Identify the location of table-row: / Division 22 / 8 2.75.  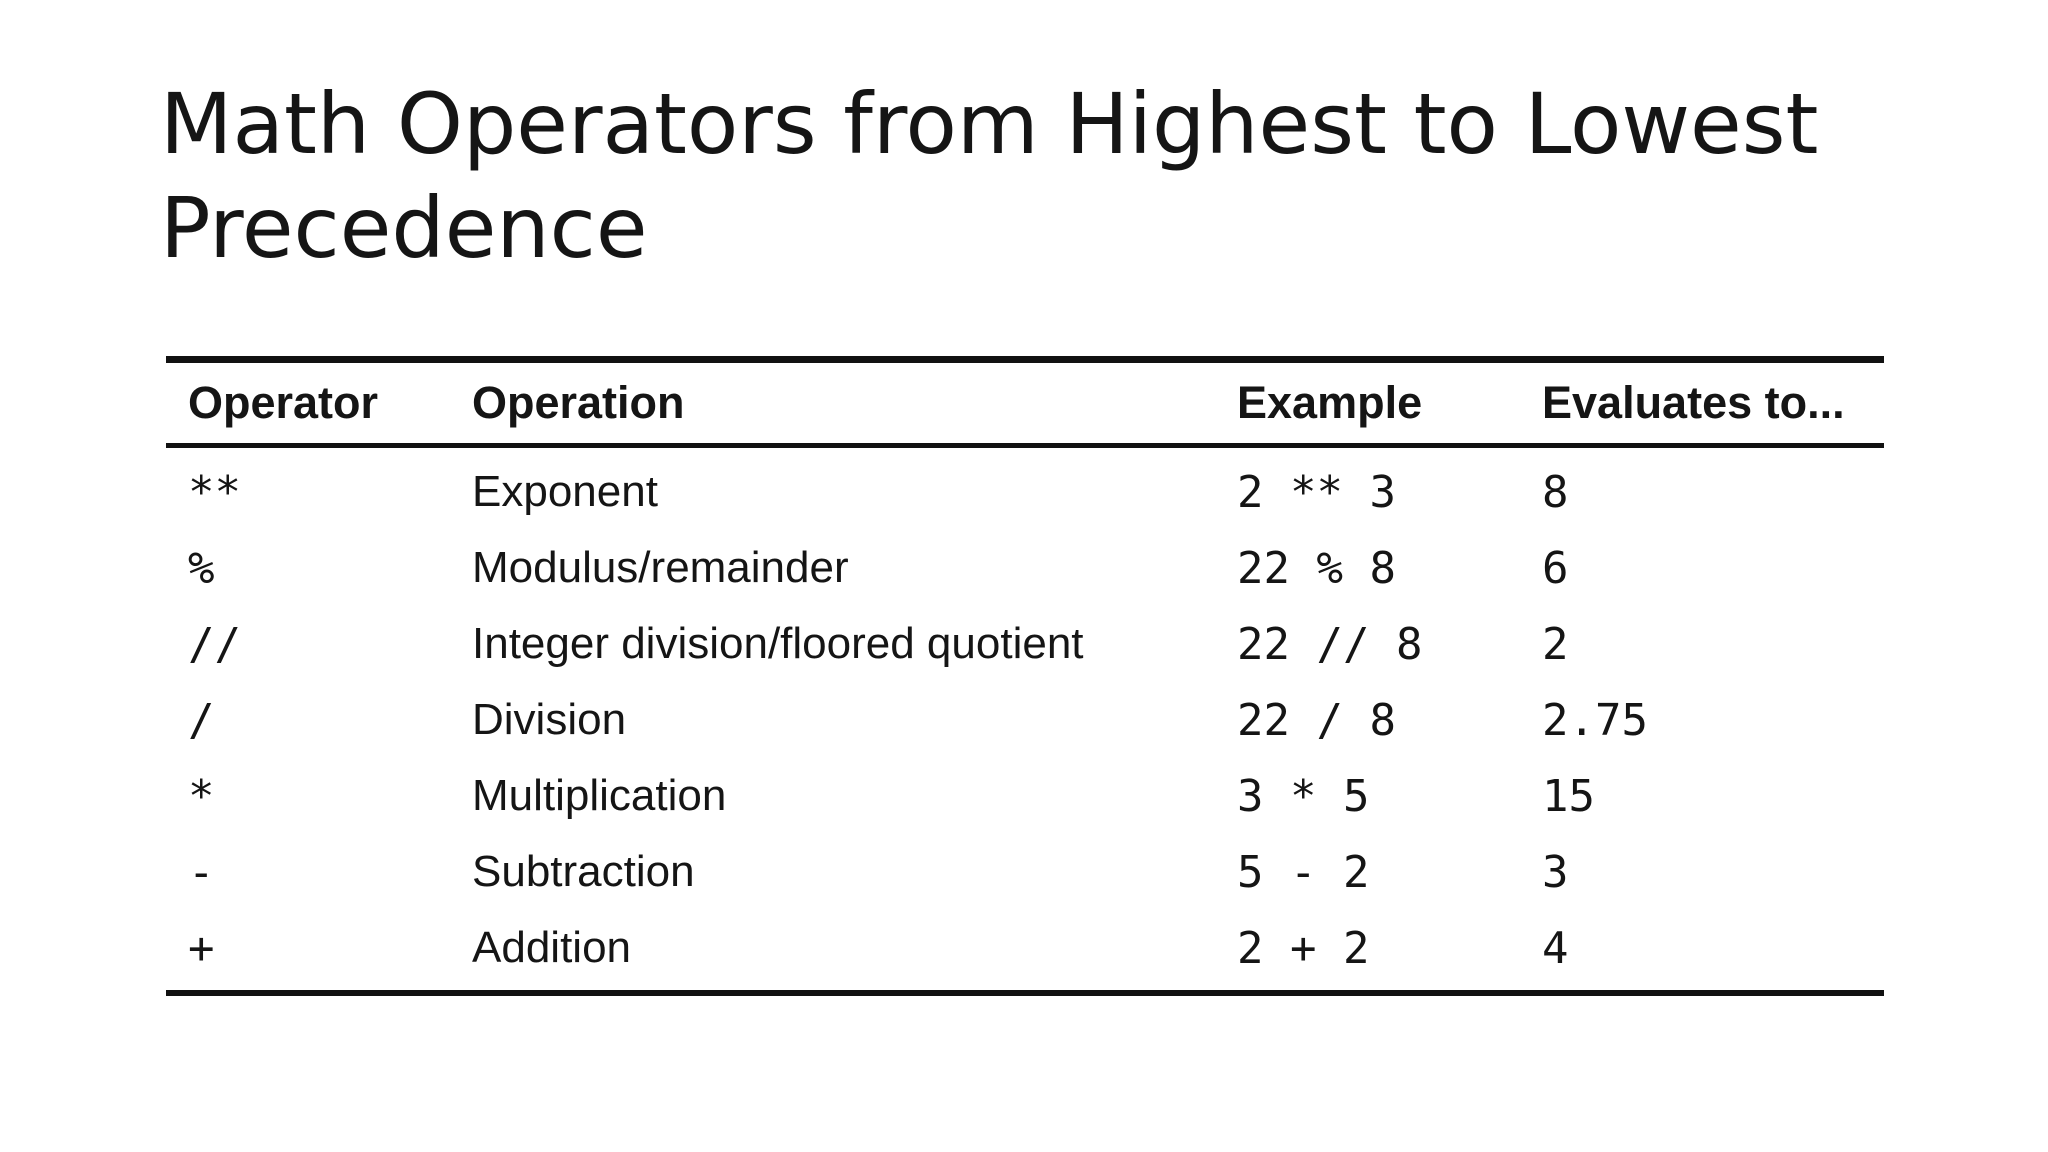
(1025, 720).